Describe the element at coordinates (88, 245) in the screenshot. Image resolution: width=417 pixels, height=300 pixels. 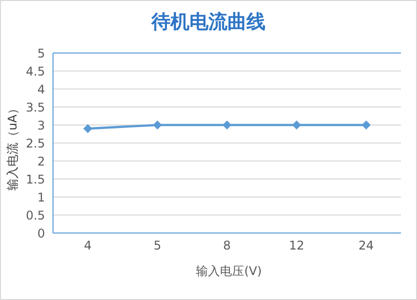
I see `x-tick-label: 4` at that location.